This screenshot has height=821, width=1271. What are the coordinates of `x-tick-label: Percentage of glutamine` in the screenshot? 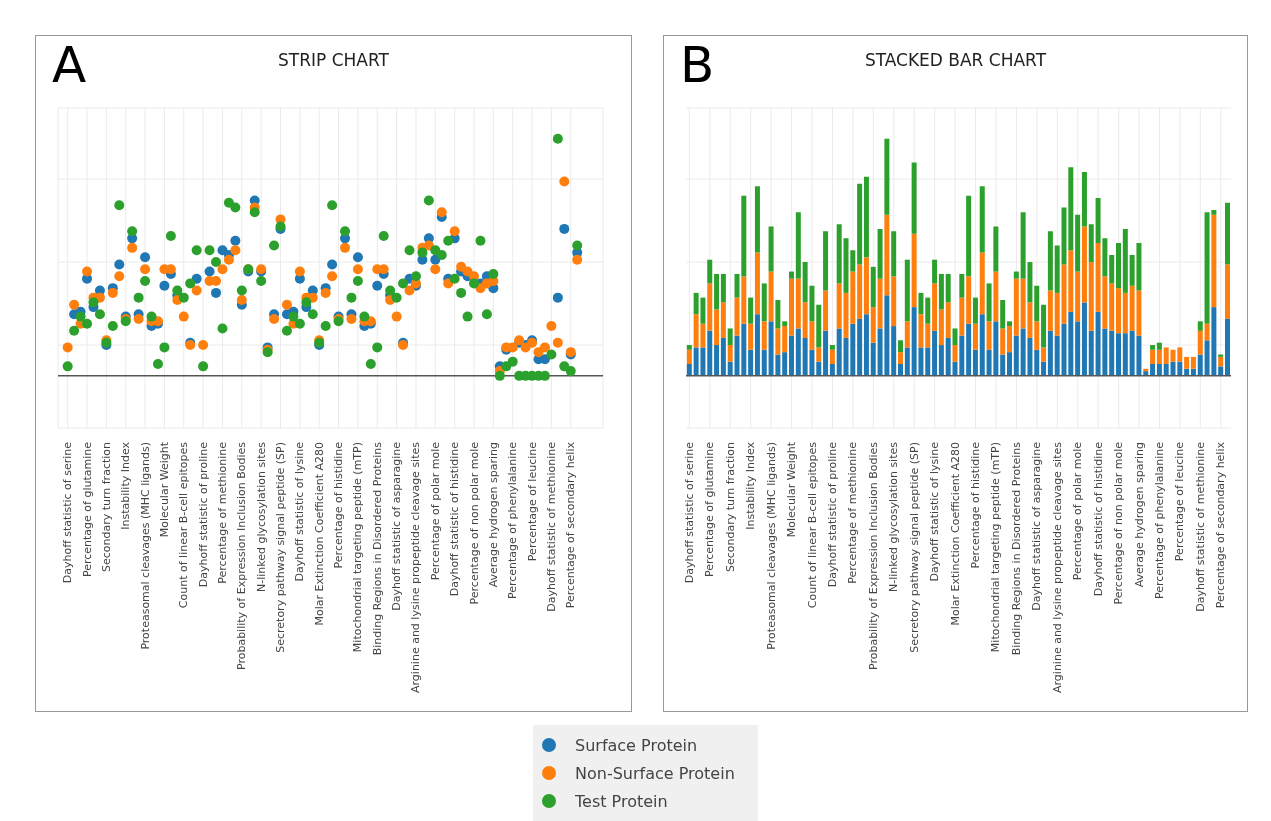 It's located at (710, 509).